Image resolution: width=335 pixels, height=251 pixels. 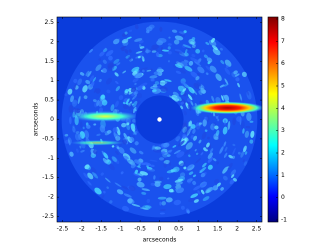 I want to click on disk-band-left, so click(x=105, y=116).